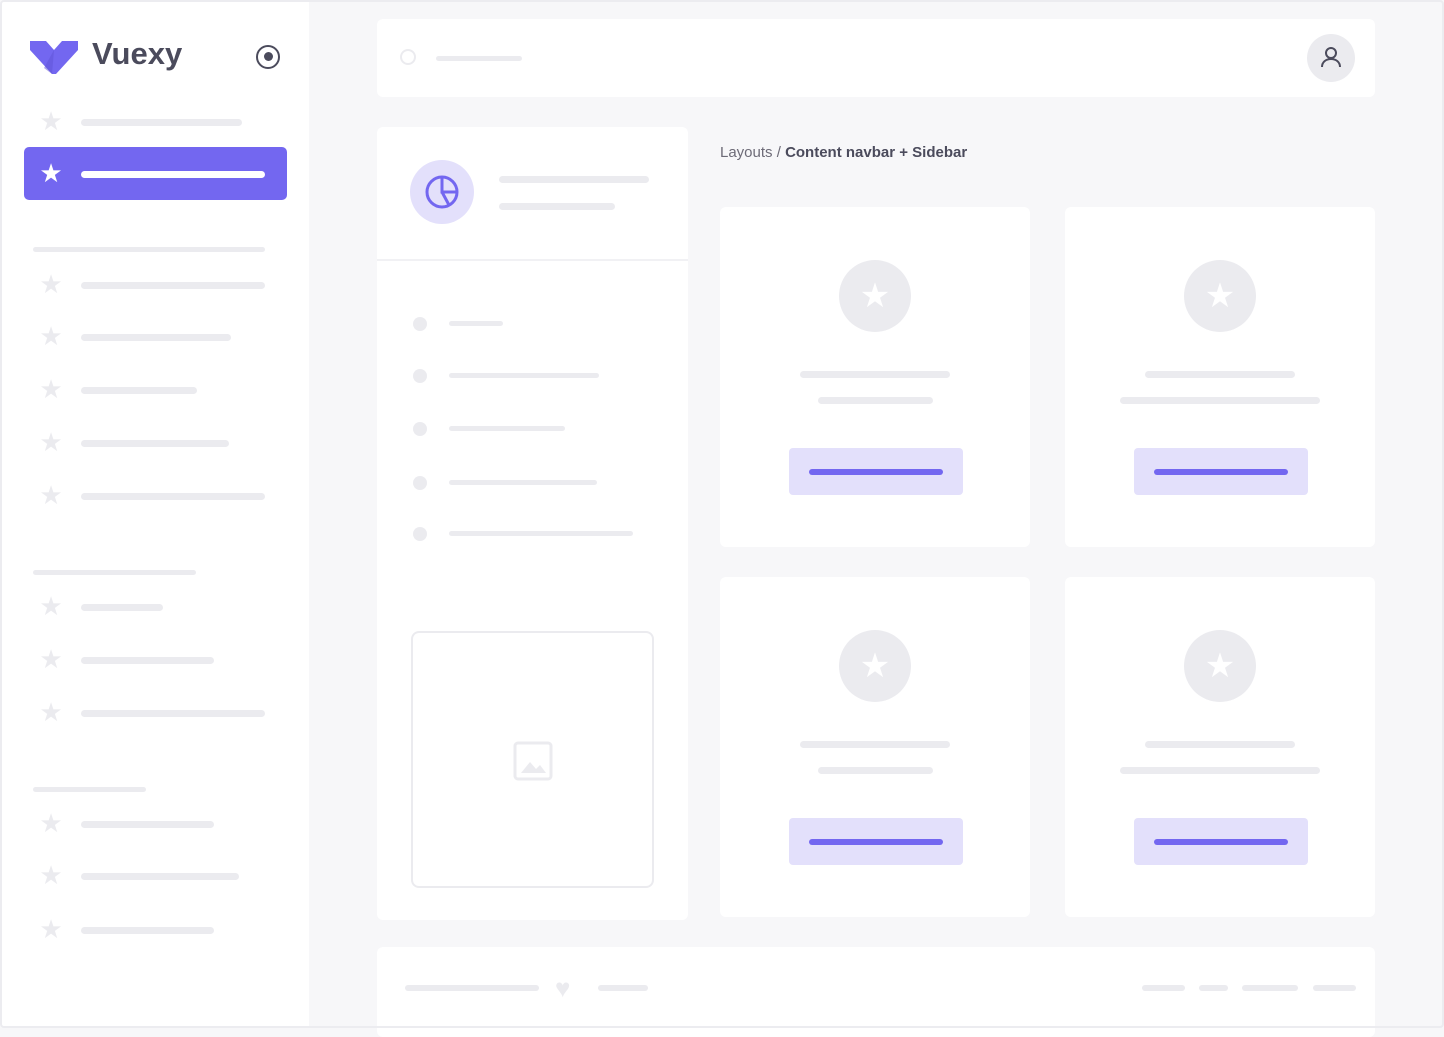  I want to click on footer, so click(876, 992).